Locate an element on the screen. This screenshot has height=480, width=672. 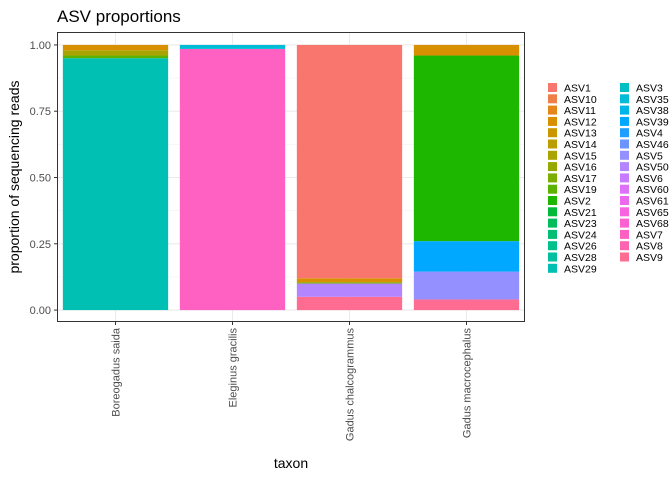
bar-segment-asv2 is located at coordinates (466, 148).